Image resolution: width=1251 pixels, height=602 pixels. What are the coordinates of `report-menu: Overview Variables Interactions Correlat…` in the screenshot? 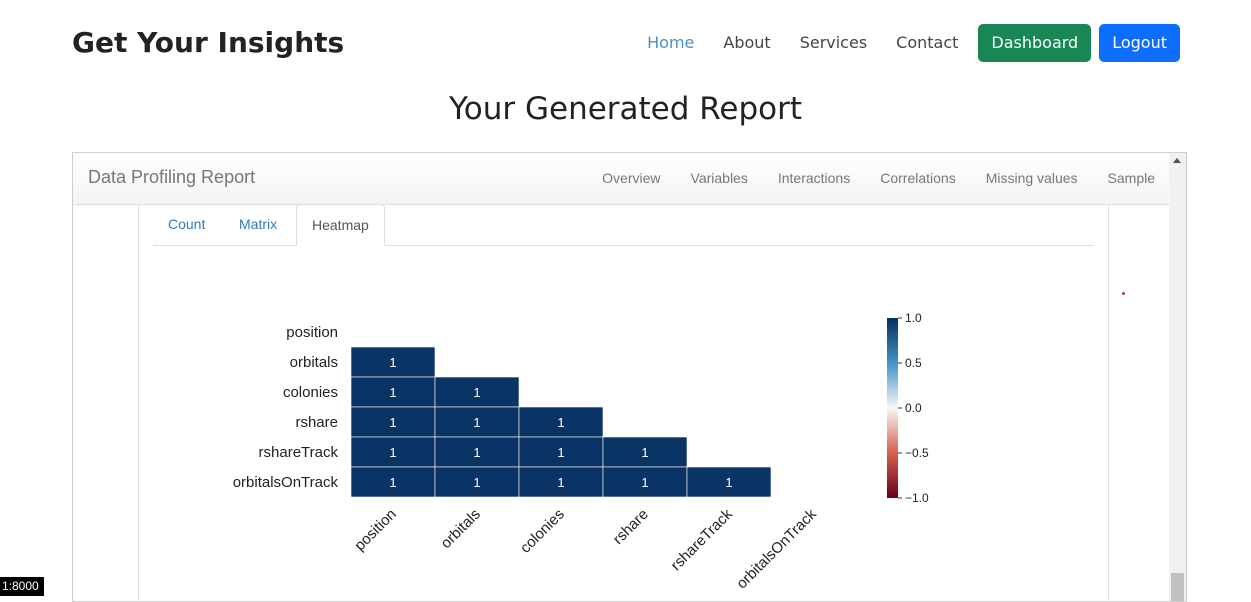 It's located at (863, 178).